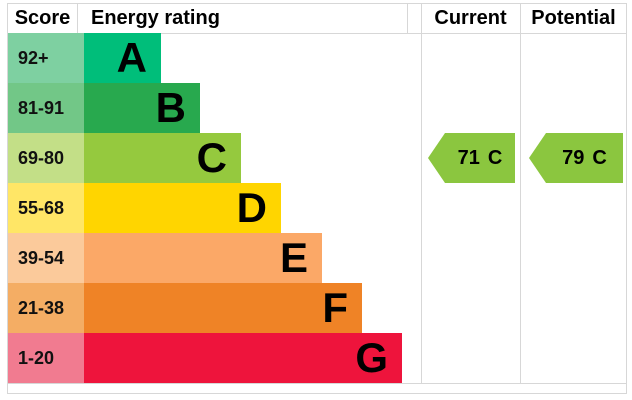  Describe the element at coordinates (46, 358) in the screenshot. I see `band-score-cell: 1-20` at that location.